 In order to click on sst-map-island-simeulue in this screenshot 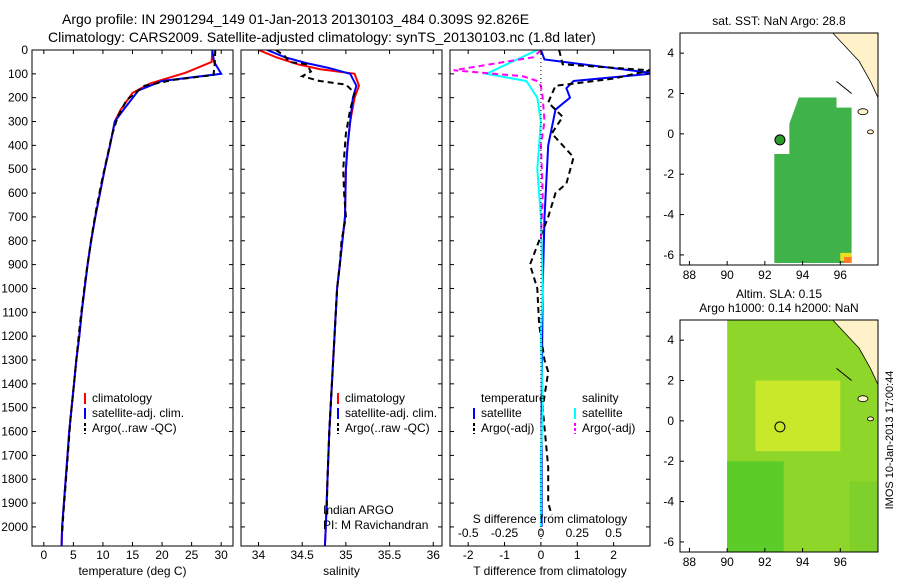, I will do `click(844, 87)`.